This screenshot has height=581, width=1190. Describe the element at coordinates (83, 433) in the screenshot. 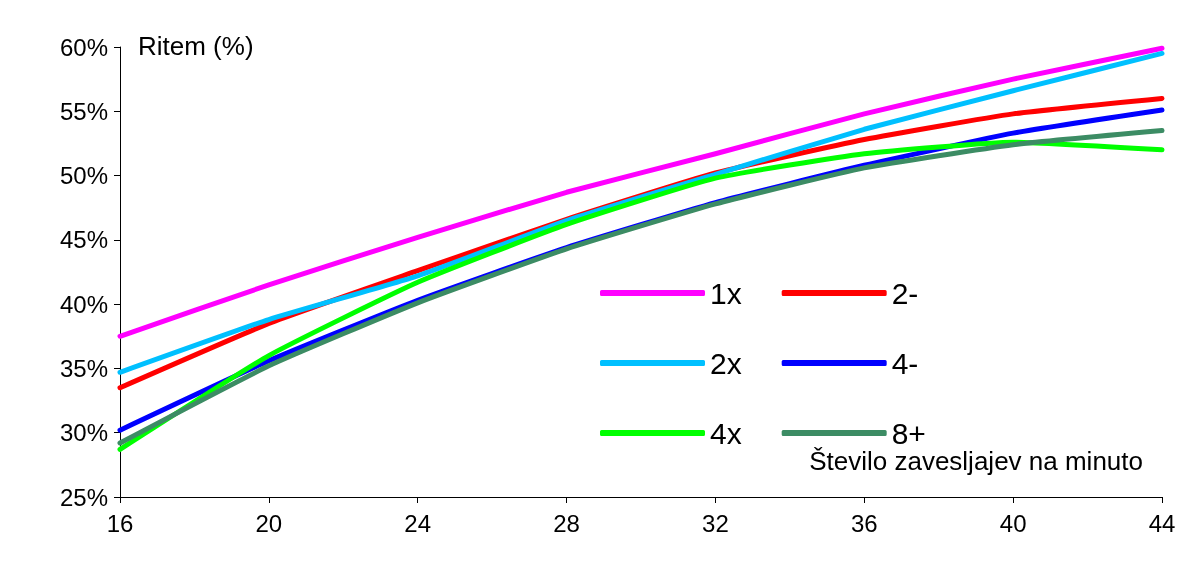

I see `y-tick-label: 30%` at that location.